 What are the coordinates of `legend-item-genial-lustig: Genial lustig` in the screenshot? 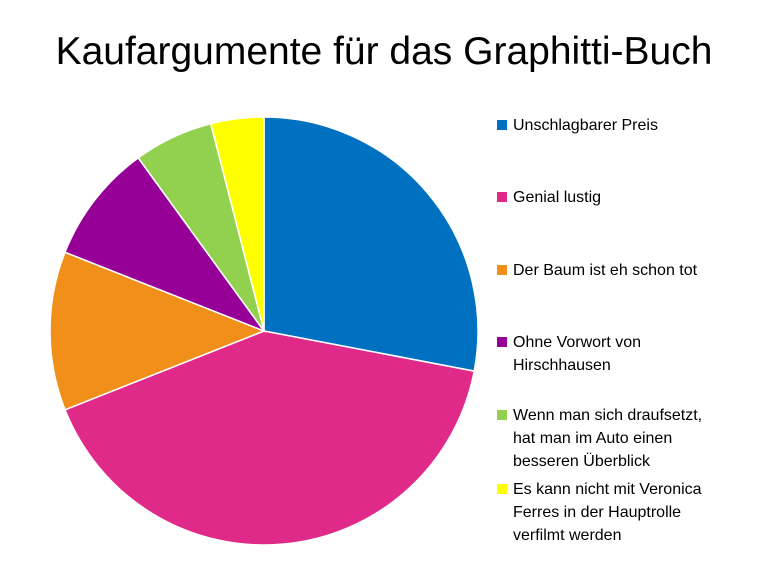 It's located at (629, 197).